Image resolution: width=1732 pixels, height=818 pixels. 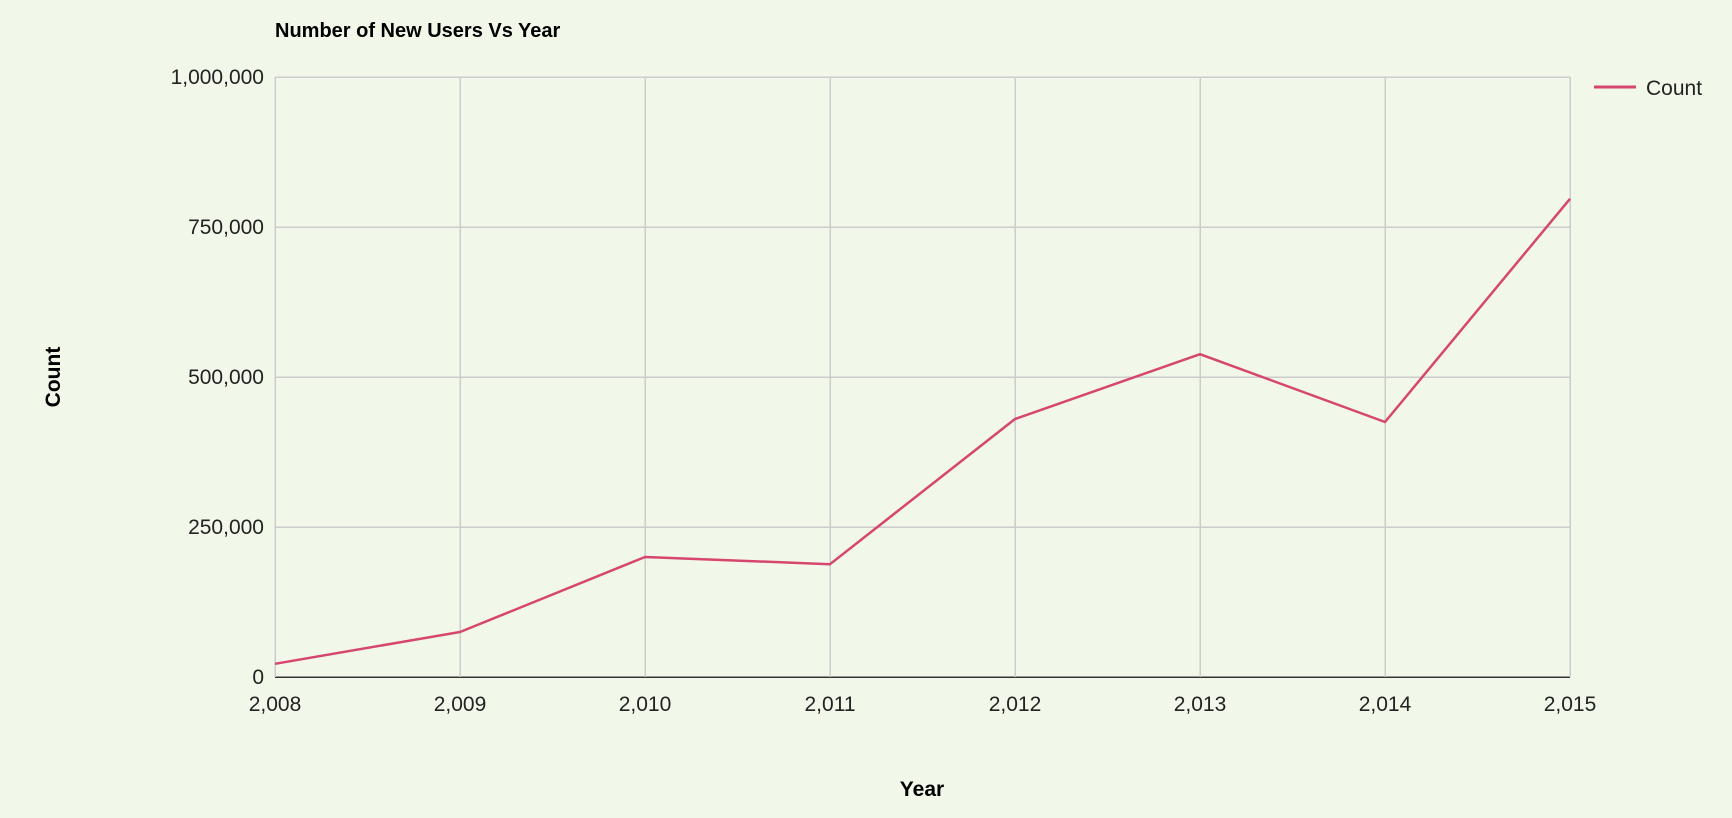 I want to click on x-axis-ticks: 2,008 2,009 2,010 2,011 2,012 2,013 2,014 2,015, so click(x=923, y=704).